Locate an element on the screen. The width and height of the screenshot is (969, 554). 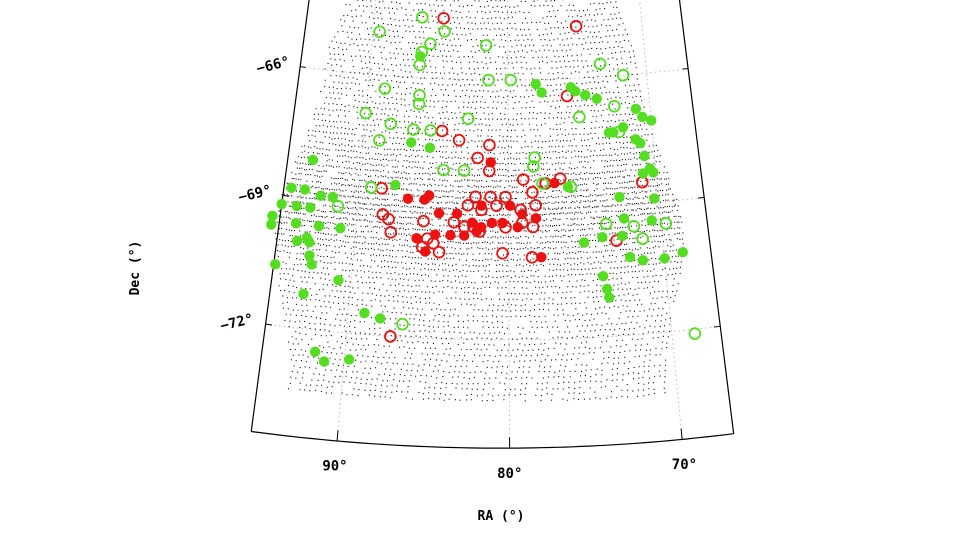
parallel-grid-line is located at coordinates (493, 332).